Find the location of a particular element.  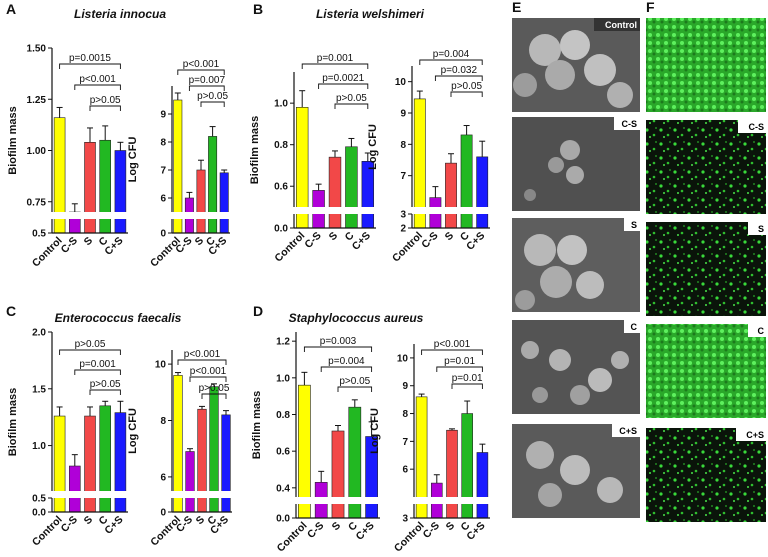

y-tick-label: 1.2 is located at coordinates (283, 342).